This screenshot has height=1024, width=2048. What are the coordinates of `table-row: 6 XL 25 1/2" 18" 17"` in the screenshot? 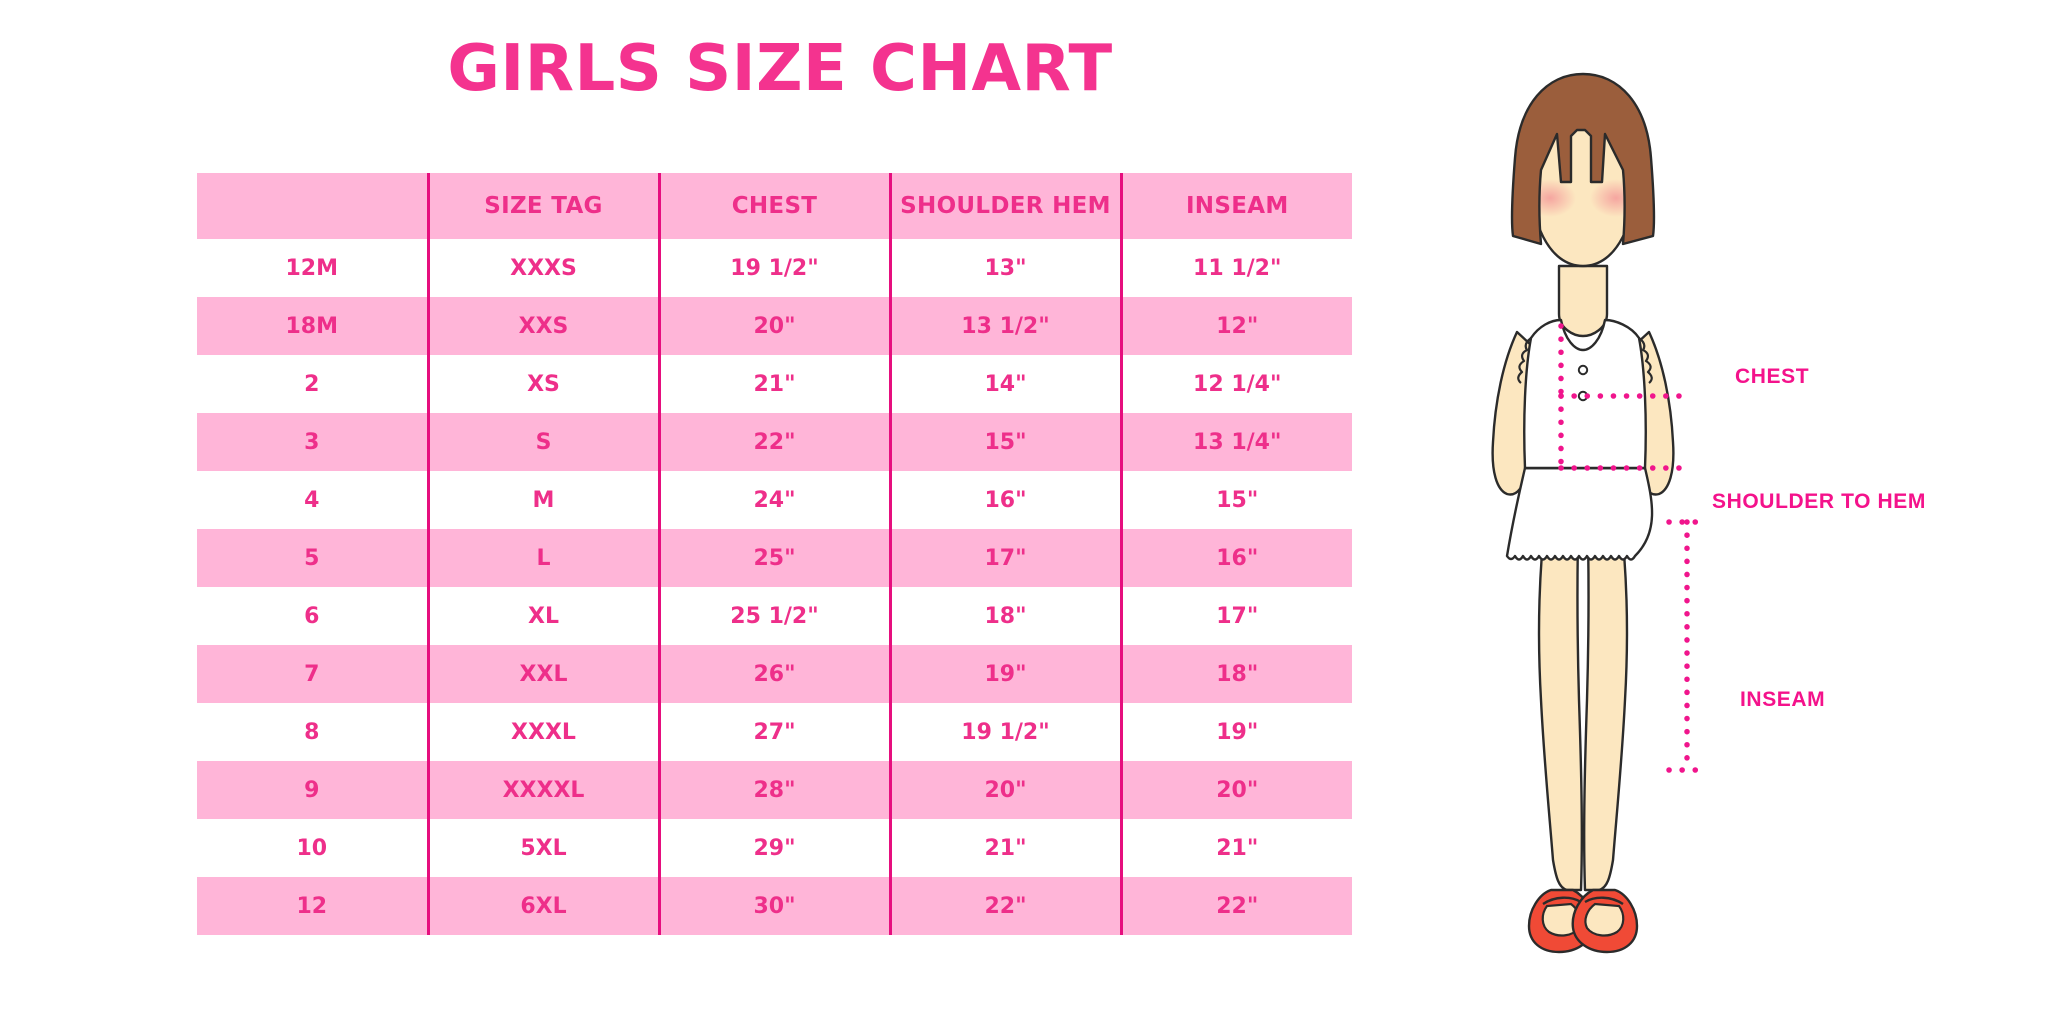 It's located at (774, 616).